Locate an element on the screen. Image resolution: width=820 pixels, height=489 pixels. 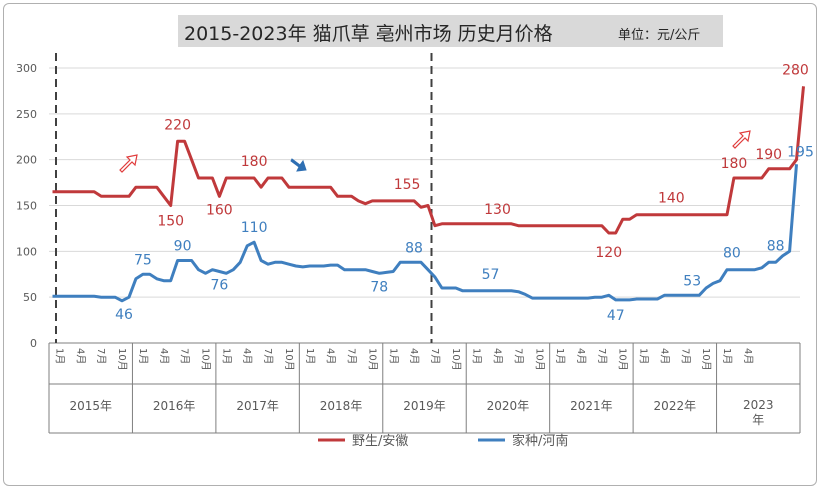
data-label: 220 is located at coordinates (177, 125).